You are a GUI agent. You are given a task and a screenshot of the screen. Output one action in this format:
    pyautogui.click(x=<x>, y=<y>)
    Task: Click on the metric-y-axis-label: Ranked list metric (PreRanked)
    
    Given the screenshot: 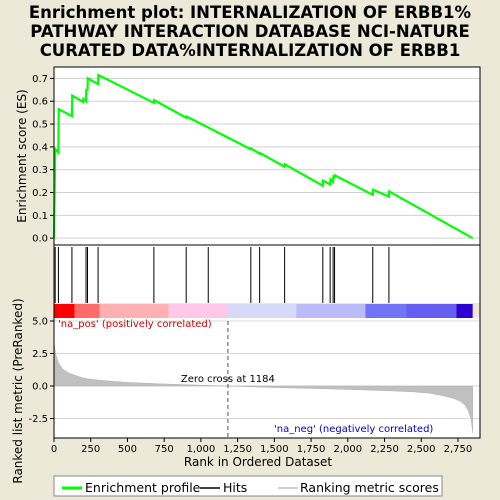 What is the action you would take?
    pyautogui.click(x=18, y=390)
    